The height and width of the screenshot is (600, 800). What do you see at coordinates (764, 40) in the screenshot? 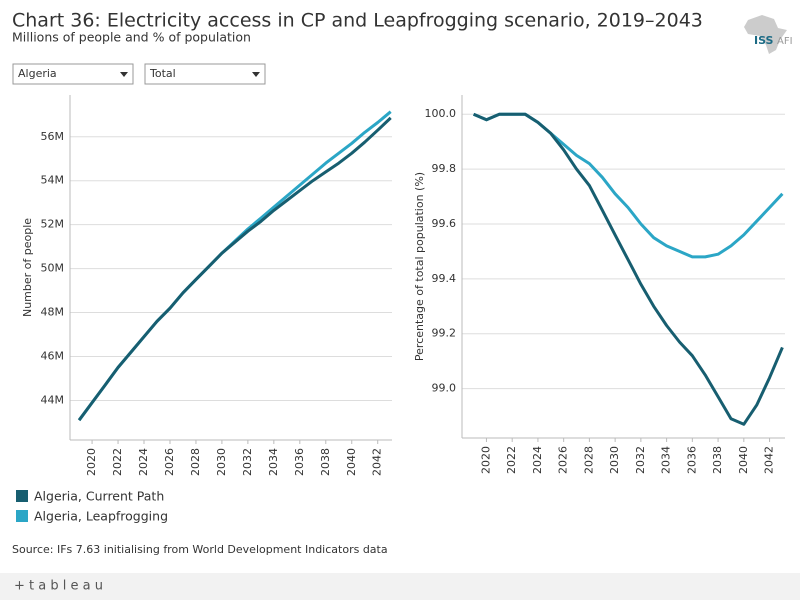
I see `logo-main: ISS` at bounding box center [764, 40].